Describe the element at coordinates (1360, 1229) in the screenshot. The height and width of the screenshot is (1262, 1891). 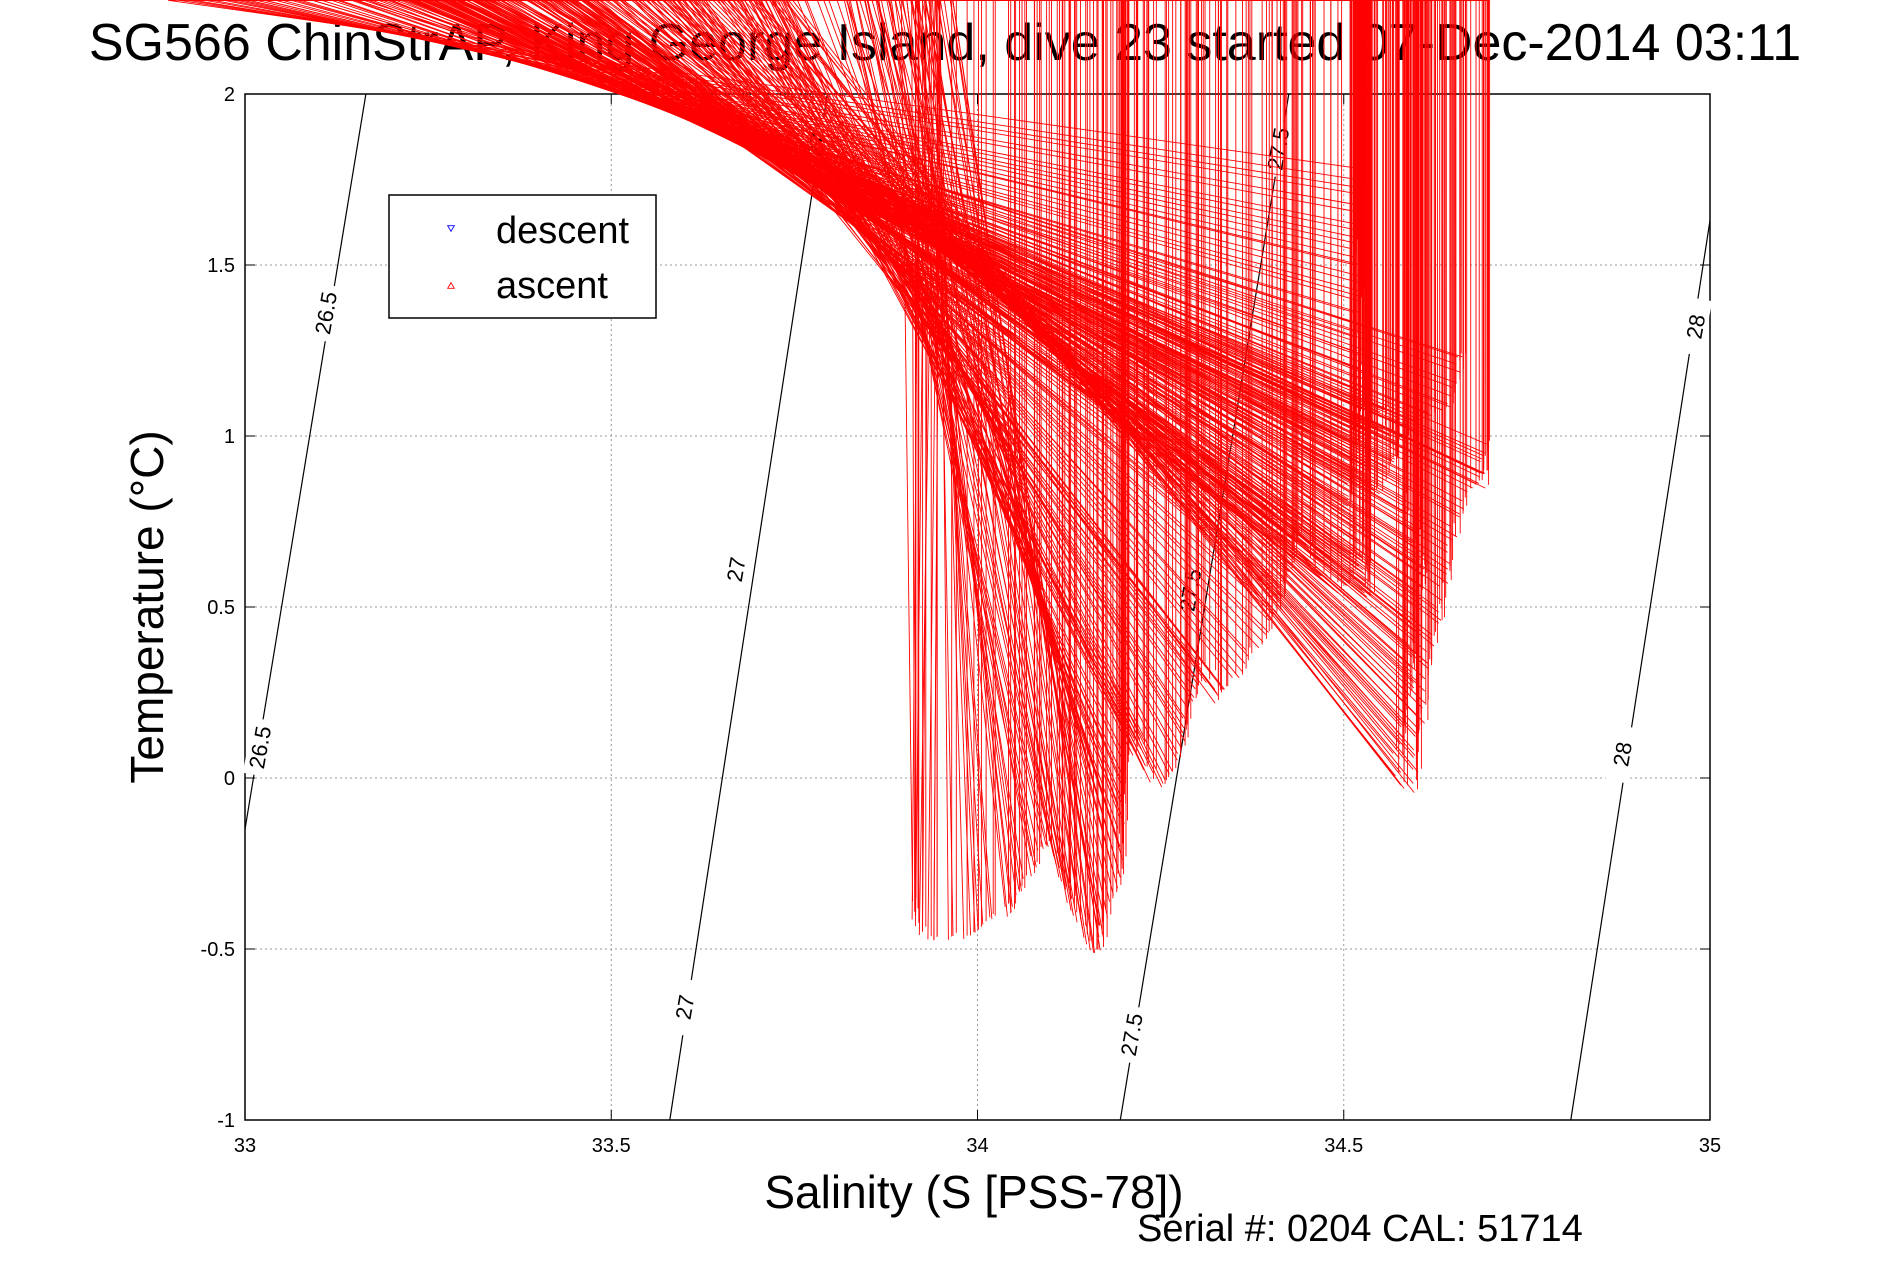
I see `serial-cal-footer: Serial #: 0204 CAL: 51714` at that location.